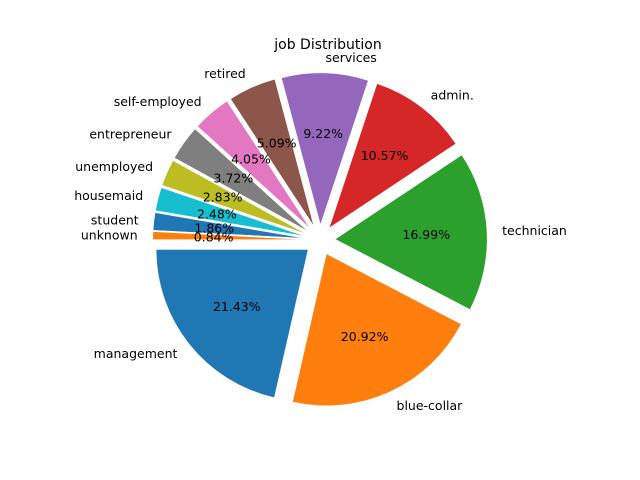 Image resolution: width=640 pixels, height=480 pixels. I want to click on pie-slice-unknown, so click(228, 235).